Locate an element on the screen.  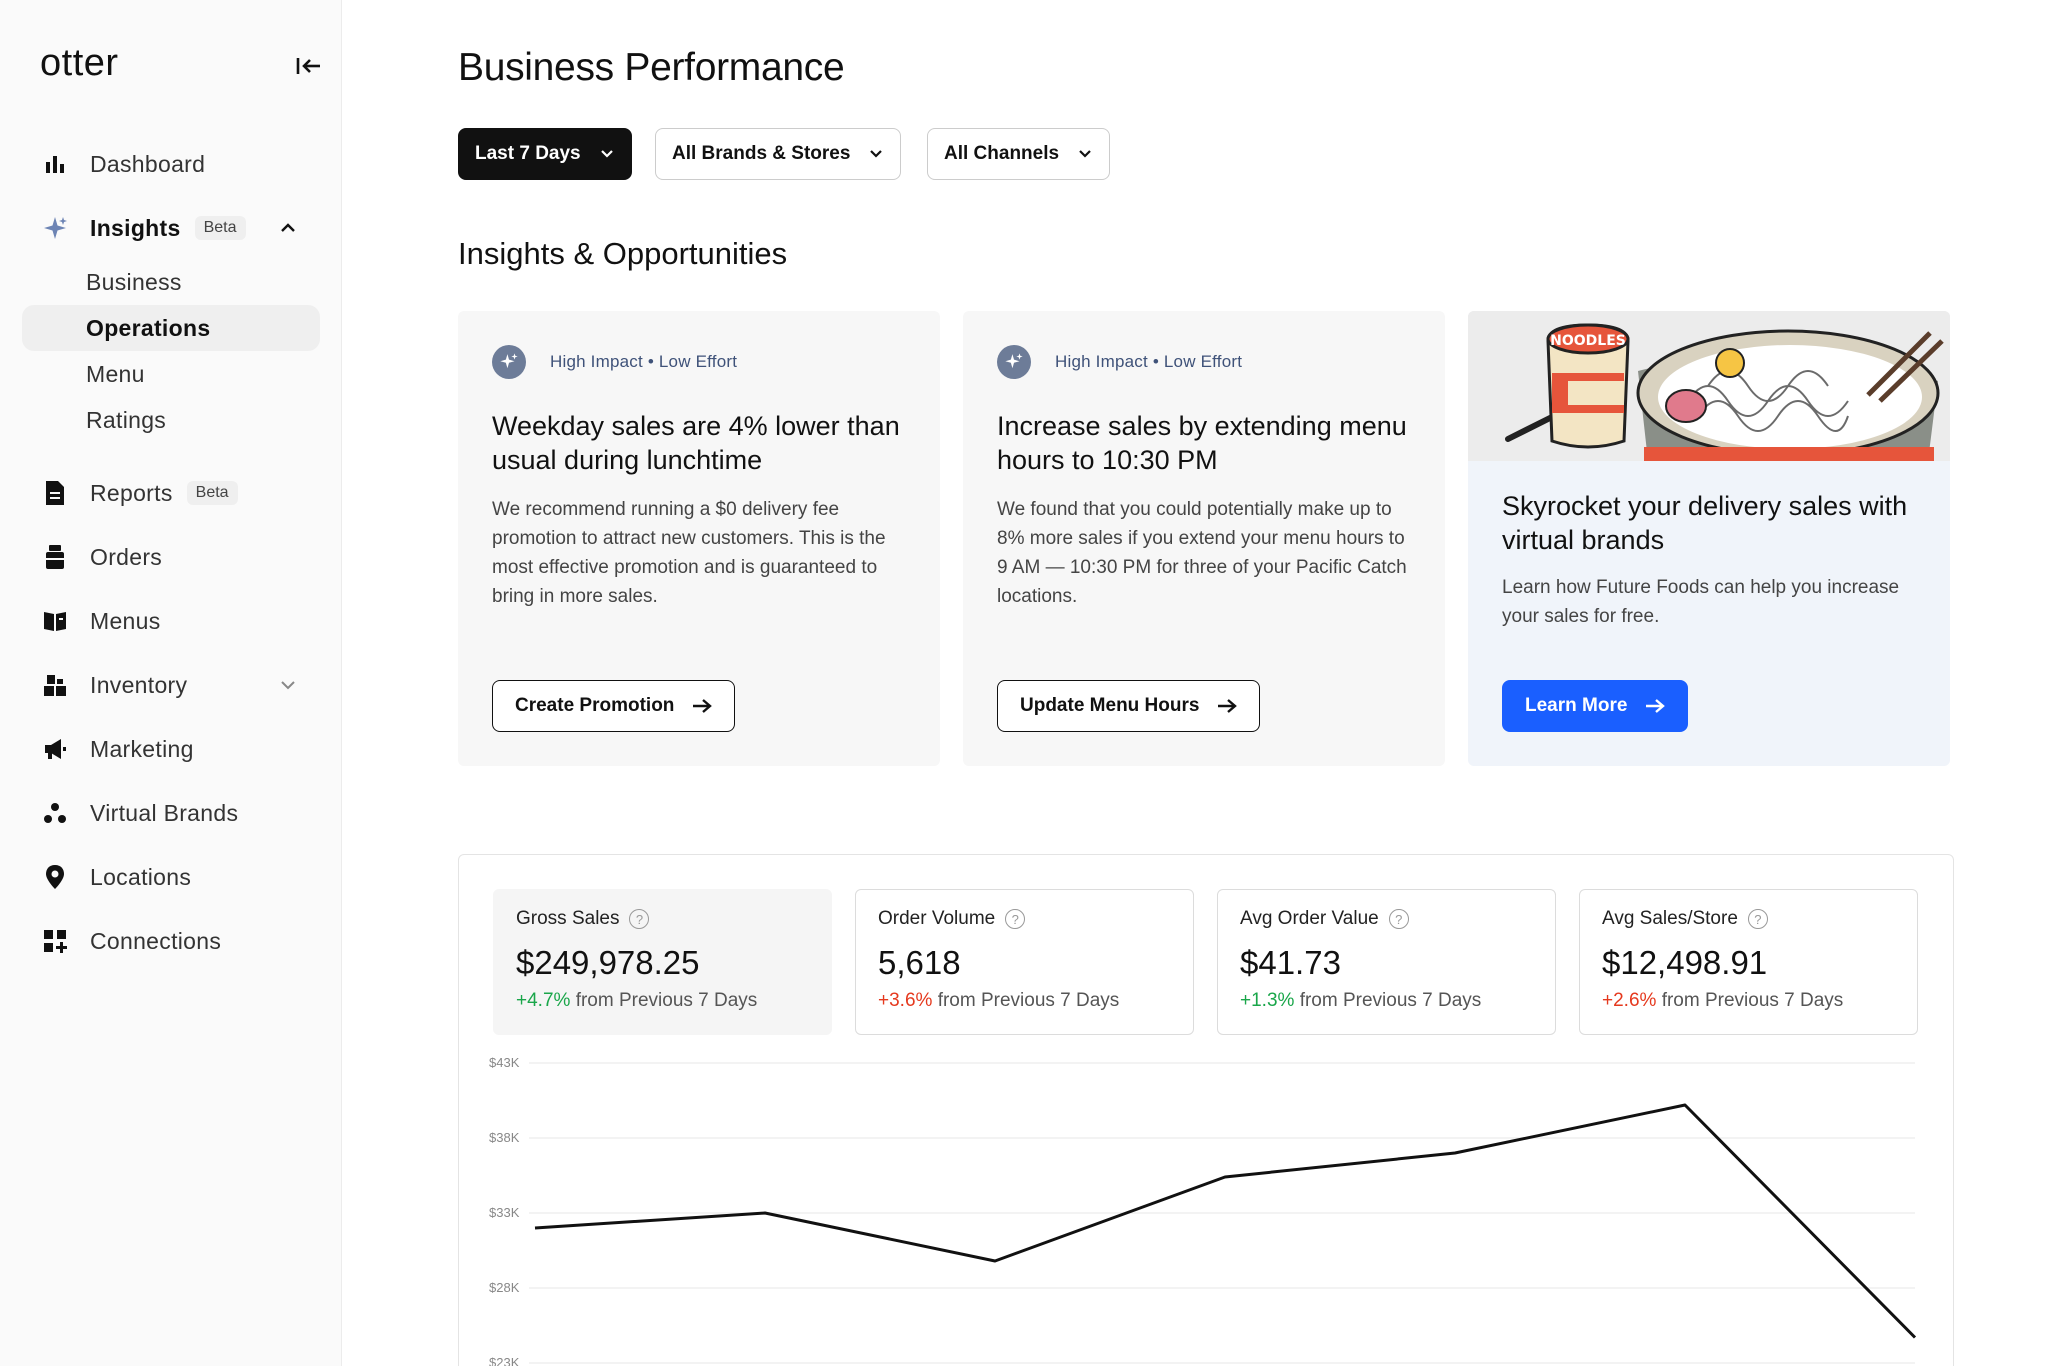
collapse-sidebar-button is located at coordinates (309, 66).